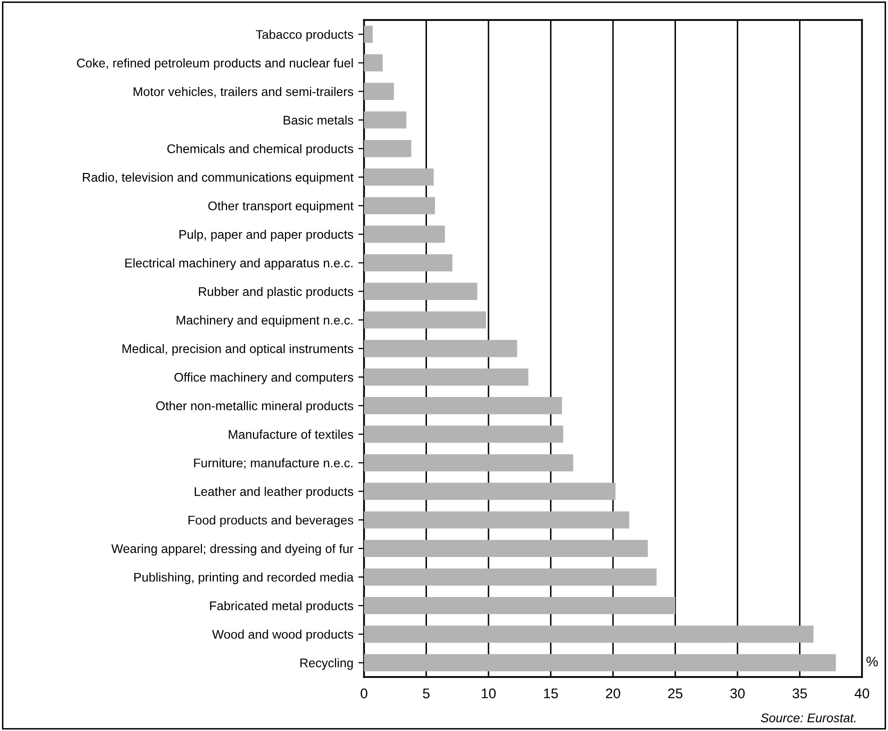 The image size is (888, 731). What do you see at coordinates (271, 521) in the screenshot?
I see `y-tick-label: Food products and beverages` at bounding box center [271, 521].